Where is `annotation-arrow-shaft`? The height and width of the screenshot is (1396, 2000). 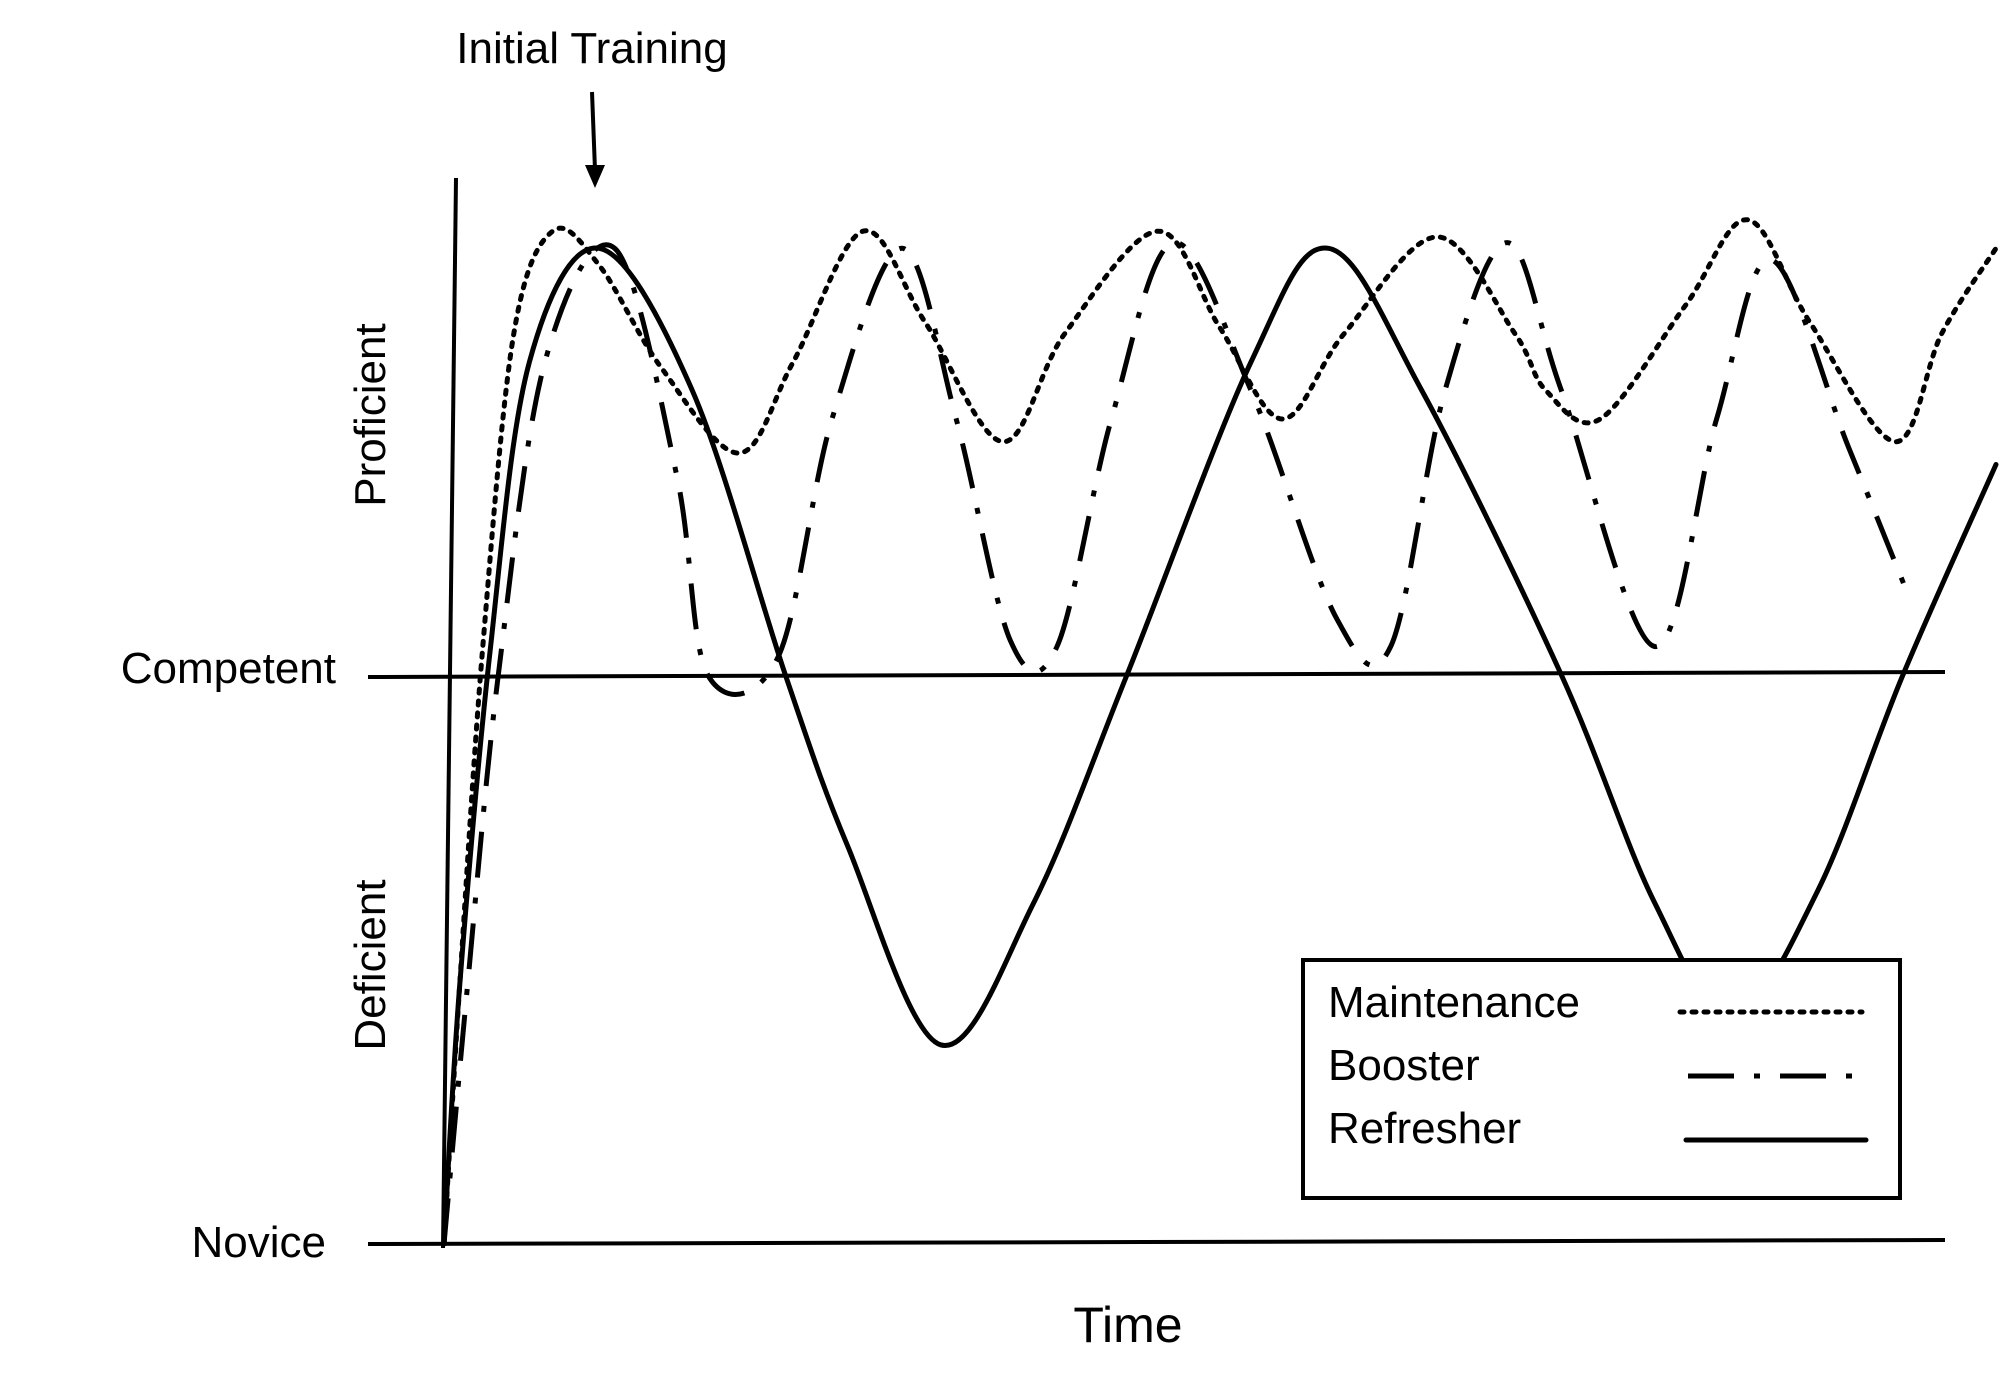 annotation-arrow-shaft is located at coordinates (593, 131).